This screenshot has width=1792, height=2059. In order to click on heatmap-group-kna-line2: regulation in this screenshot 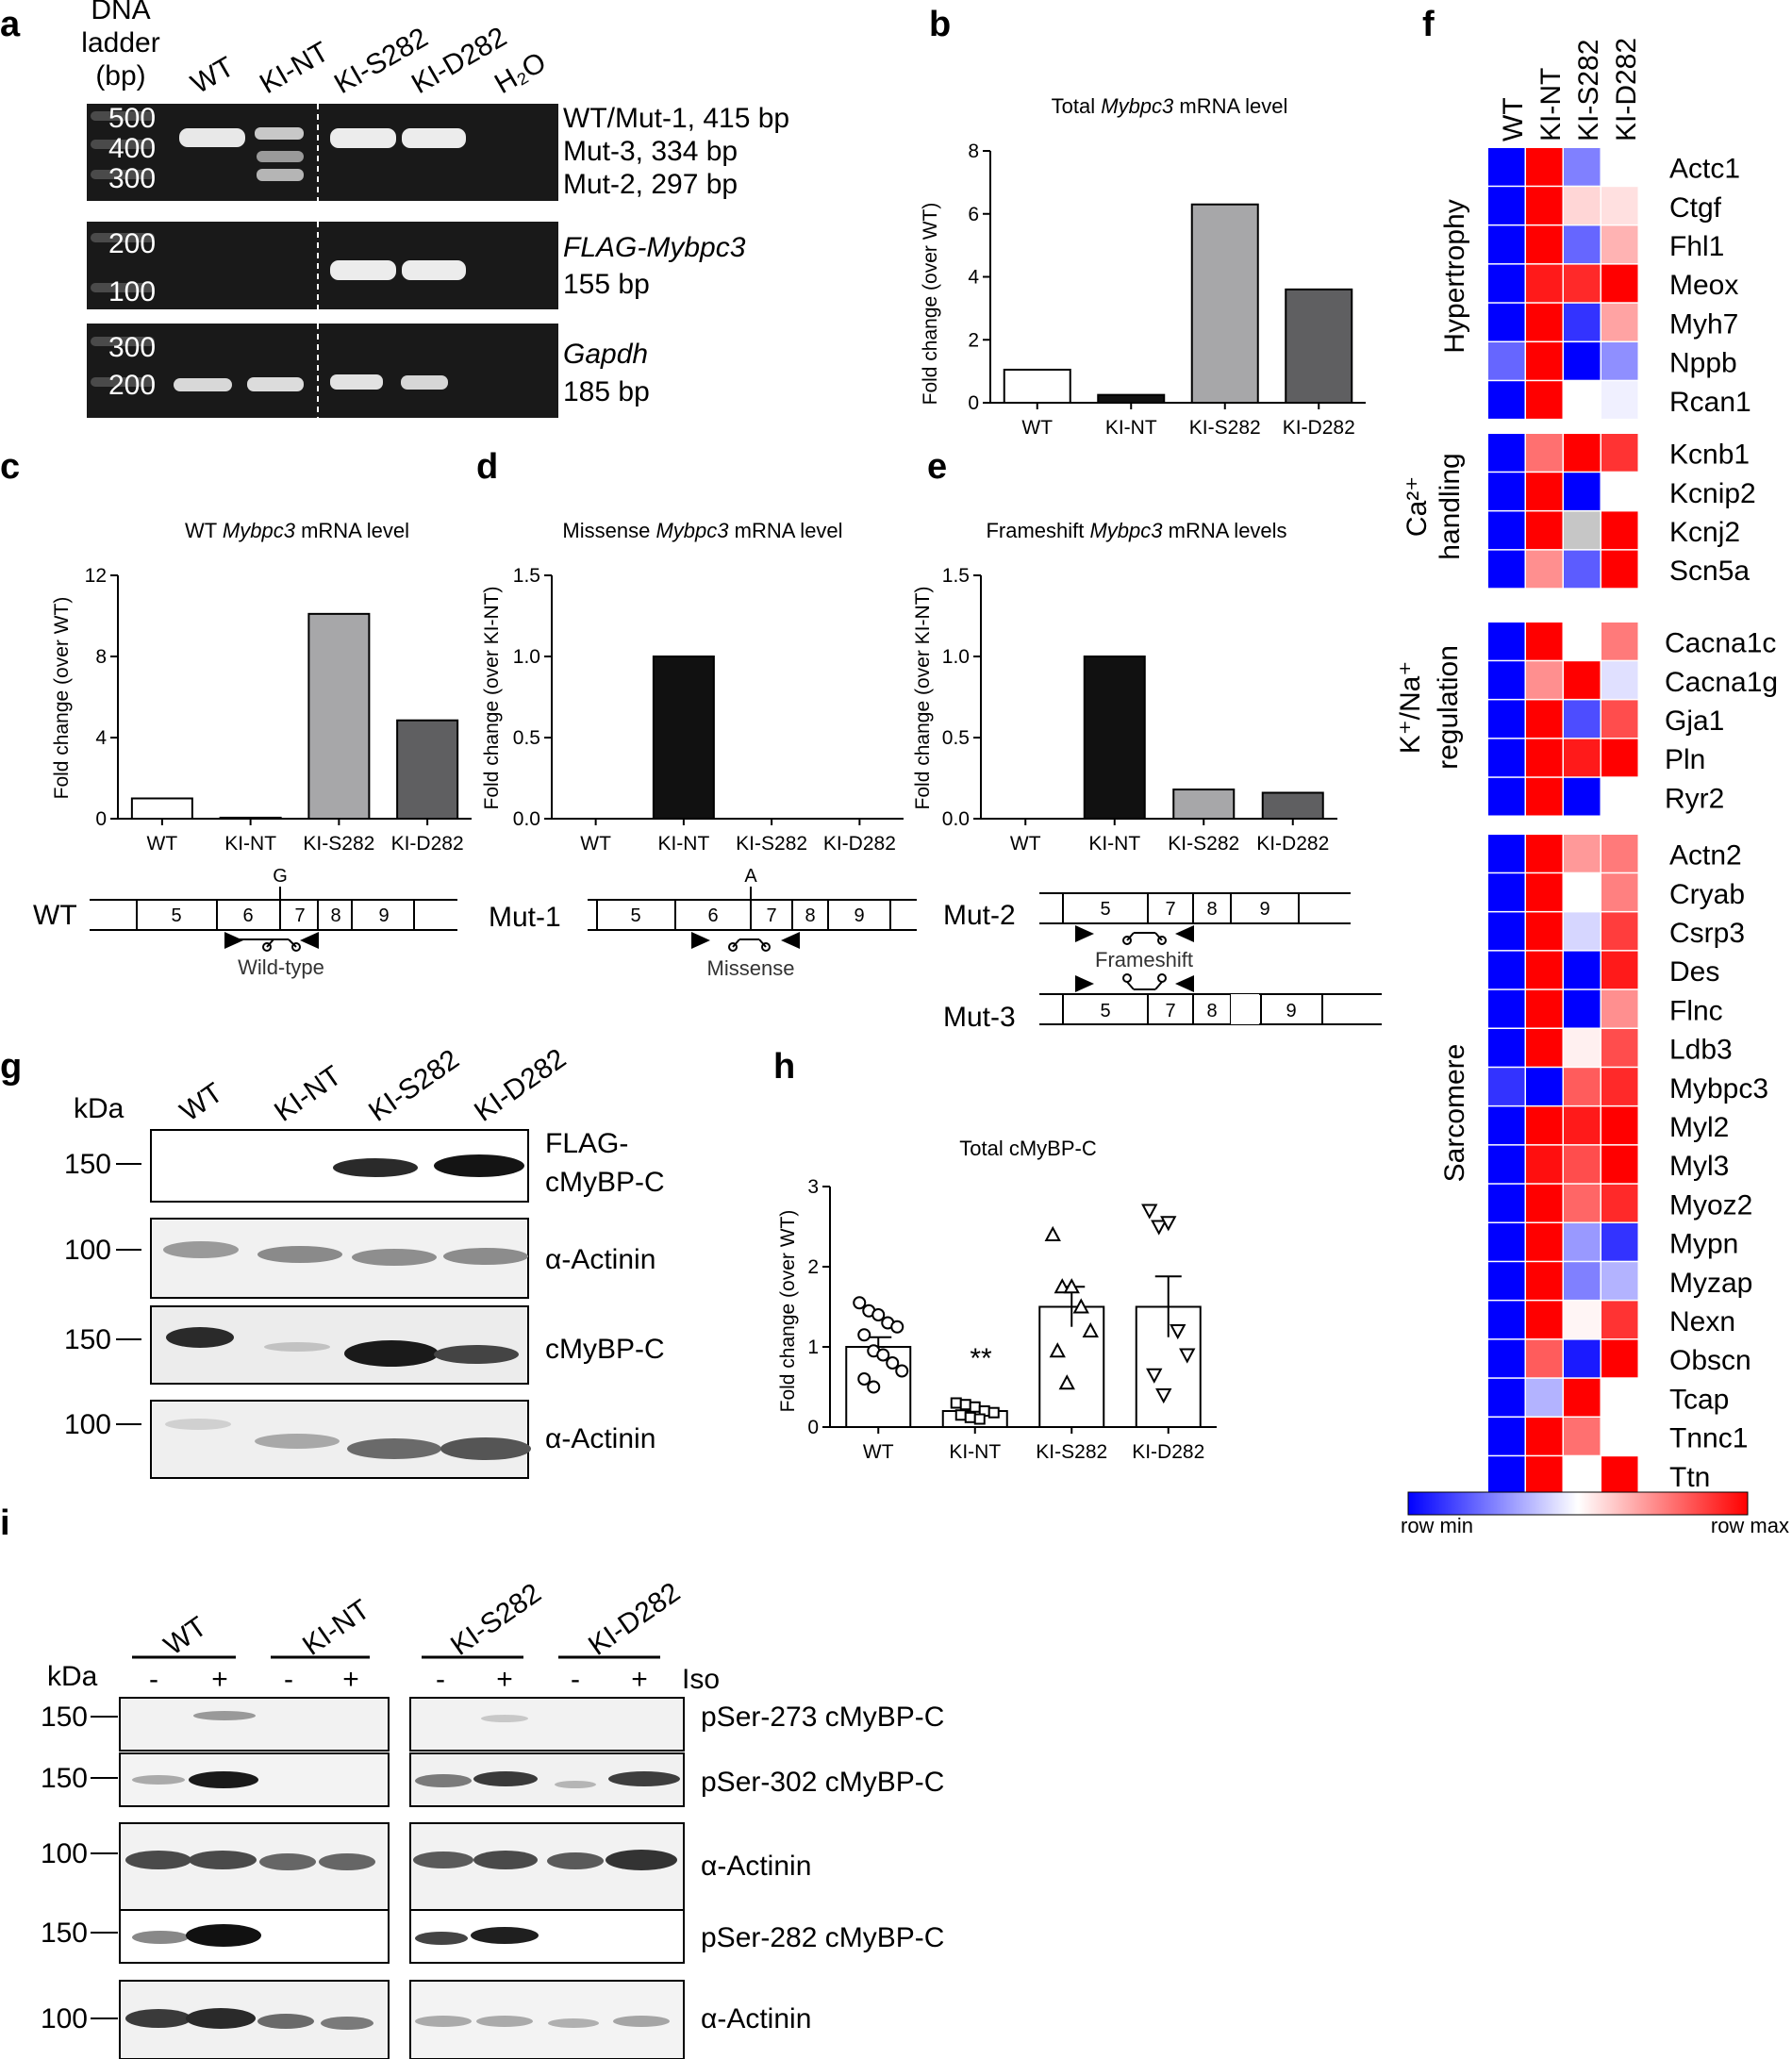, I will do `click(1448, 707)`.